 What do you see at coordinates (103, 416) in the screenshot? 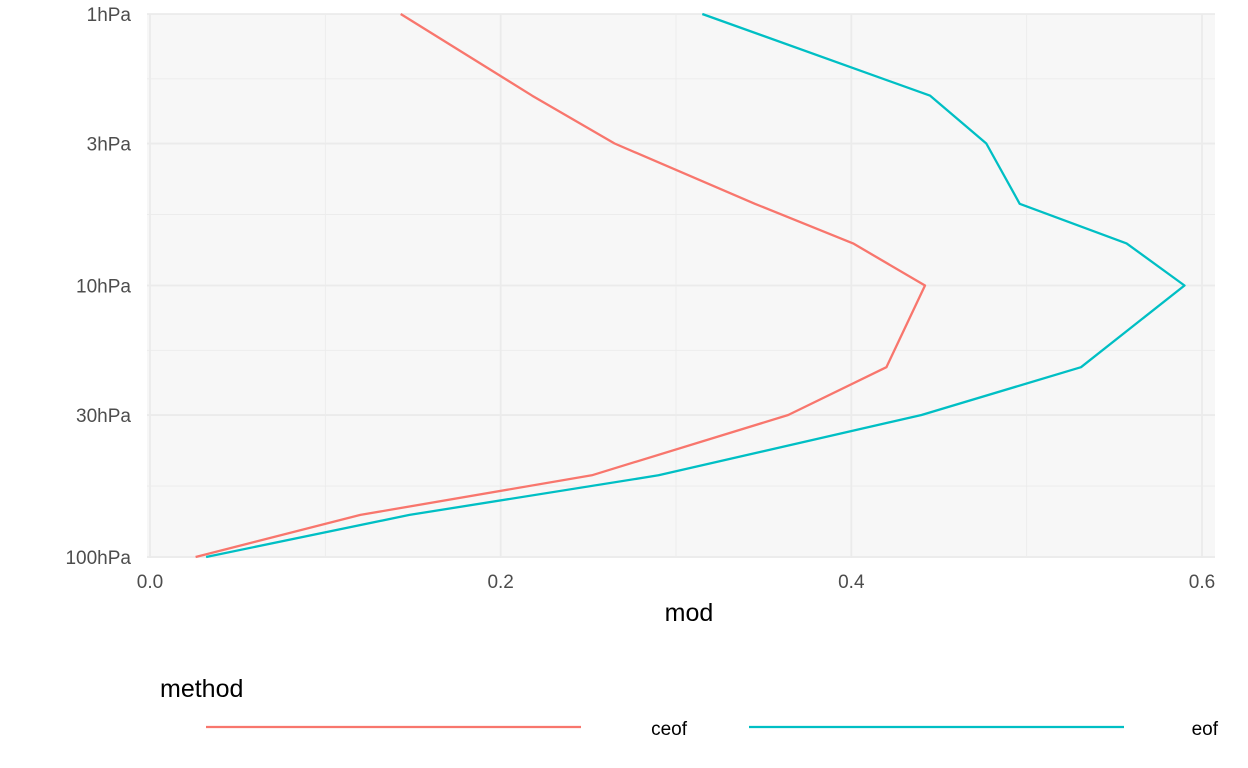
I see `y-tick-label: 30hPa` at bounding box center [103, 416].